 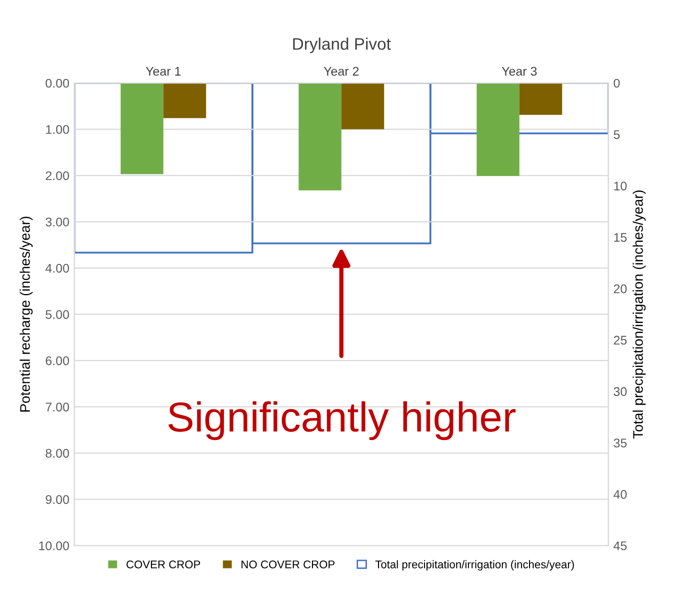 I want to click on y2-tick-label: 0, so click(x=617, y=83).